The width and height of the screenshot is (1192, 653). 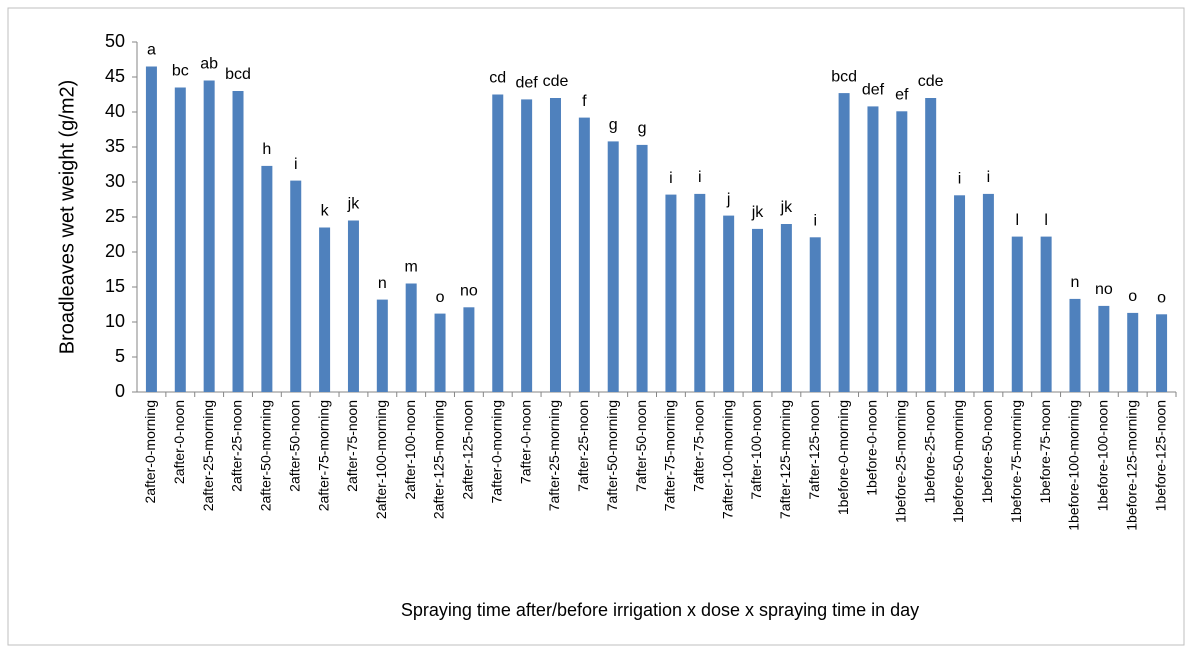 What do you see at coordinates (814, 450) in the screenshot?
I see `x-tick-label: 7after-125-noon` at bounding box center [814, 450].